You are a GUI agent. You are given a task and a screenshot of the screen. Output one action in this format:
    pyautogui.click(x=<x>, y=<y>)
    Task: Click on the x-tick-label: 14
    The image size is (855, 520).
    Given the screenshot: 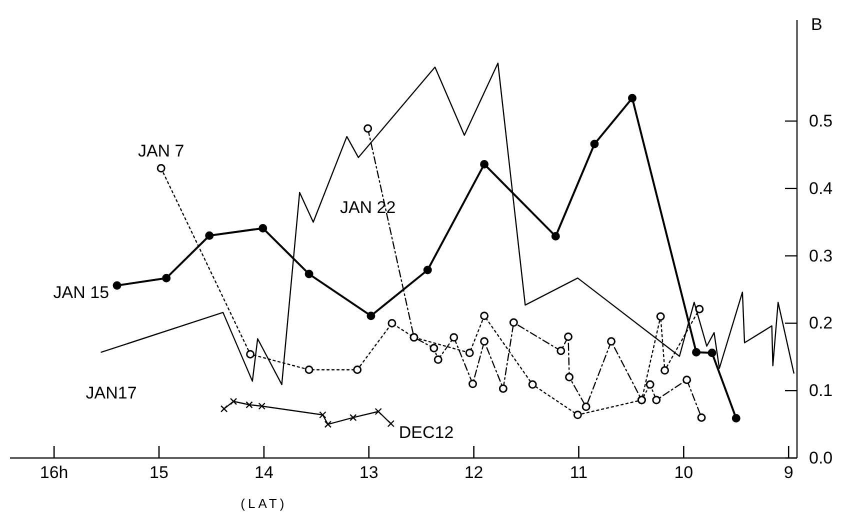 What is the action you would take?
    pyautogui.click(x=264, y=472)
    